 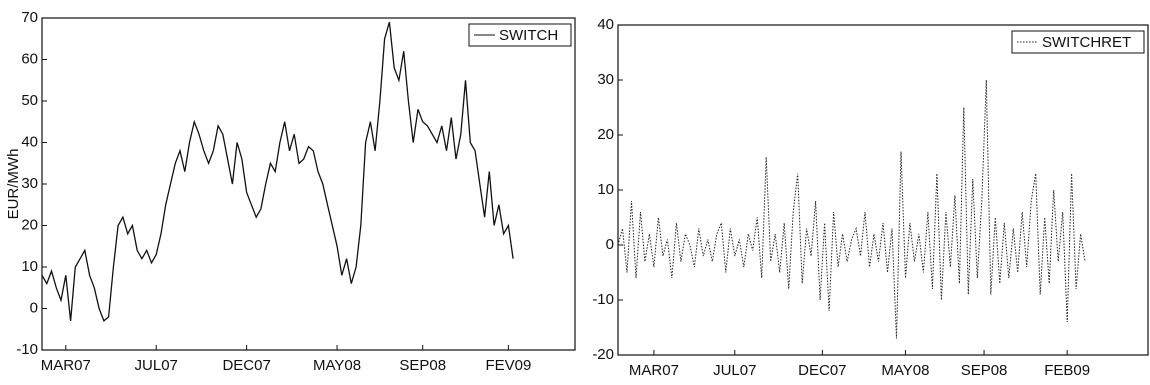 What do you see at coordinates (1086, 42) in the screenshot?
I see `legend-label: SWITCHRET` at bounding box center [1086, 42].